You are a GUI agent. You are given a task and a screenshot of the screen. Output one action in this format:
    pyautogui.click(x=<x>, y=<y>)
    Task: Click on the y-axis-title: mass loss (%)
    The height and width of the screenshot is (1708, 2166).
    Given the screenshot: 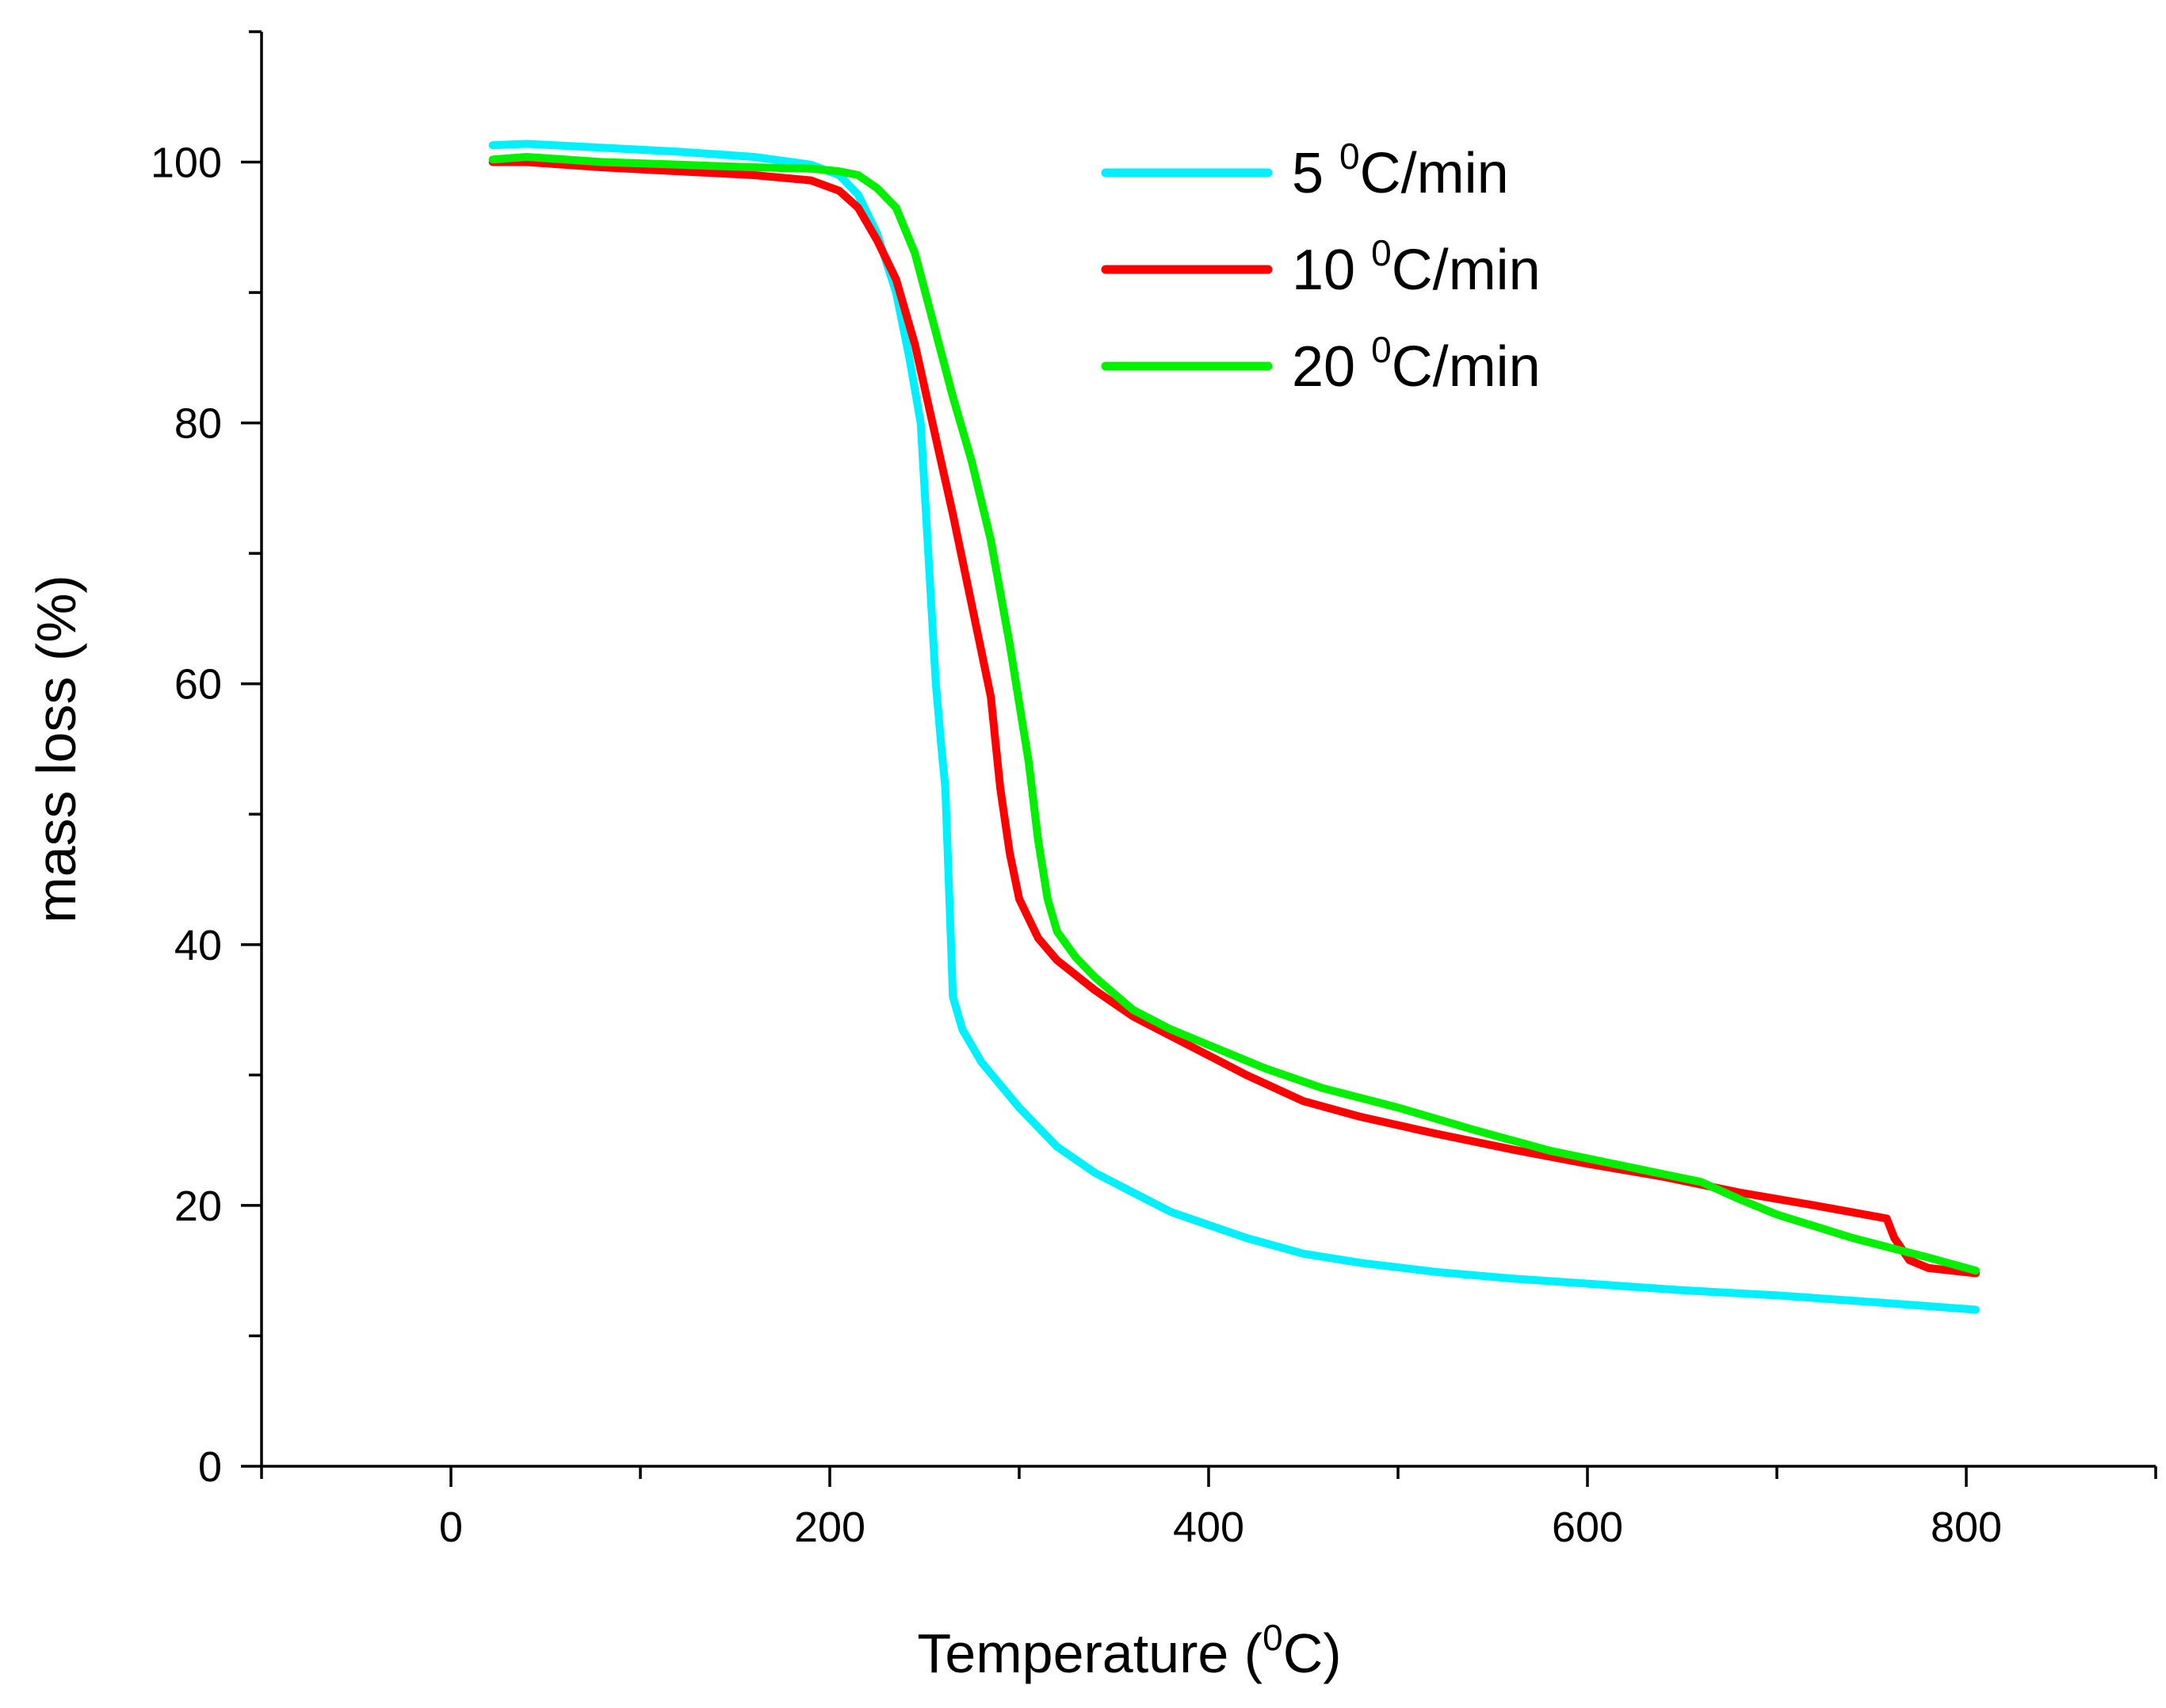 What is the action you would take?
    pyautogui.click(x=56, y=749)
    